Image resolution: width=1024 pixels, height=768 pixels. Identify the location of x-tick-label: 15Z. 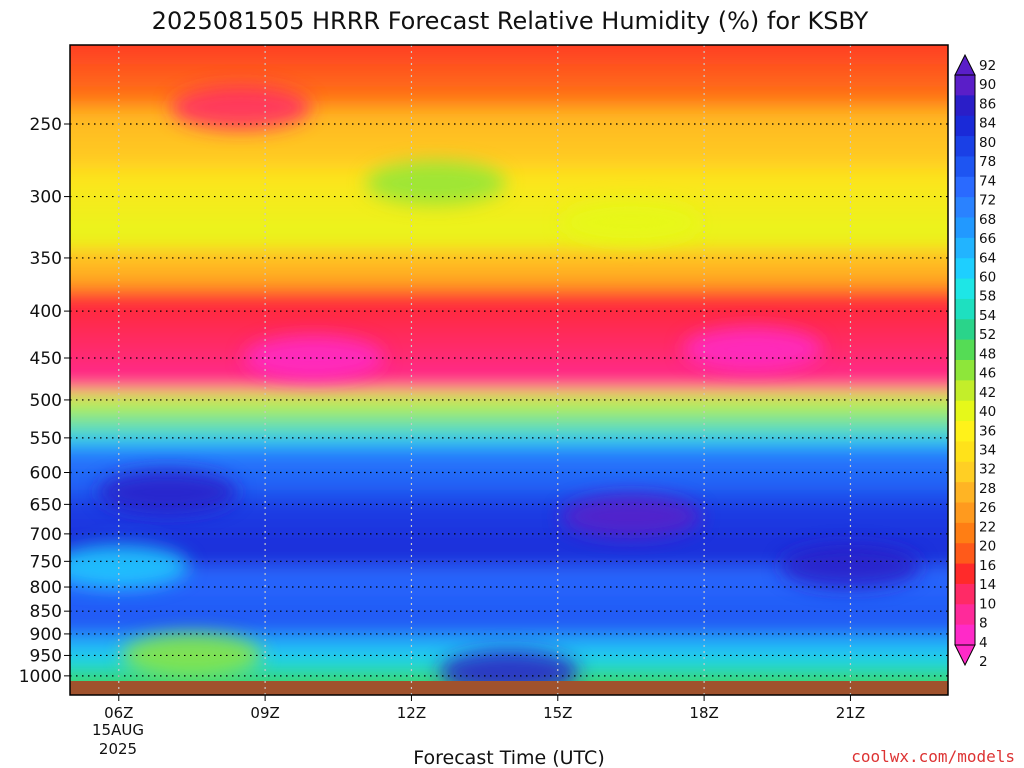
(557, 713).